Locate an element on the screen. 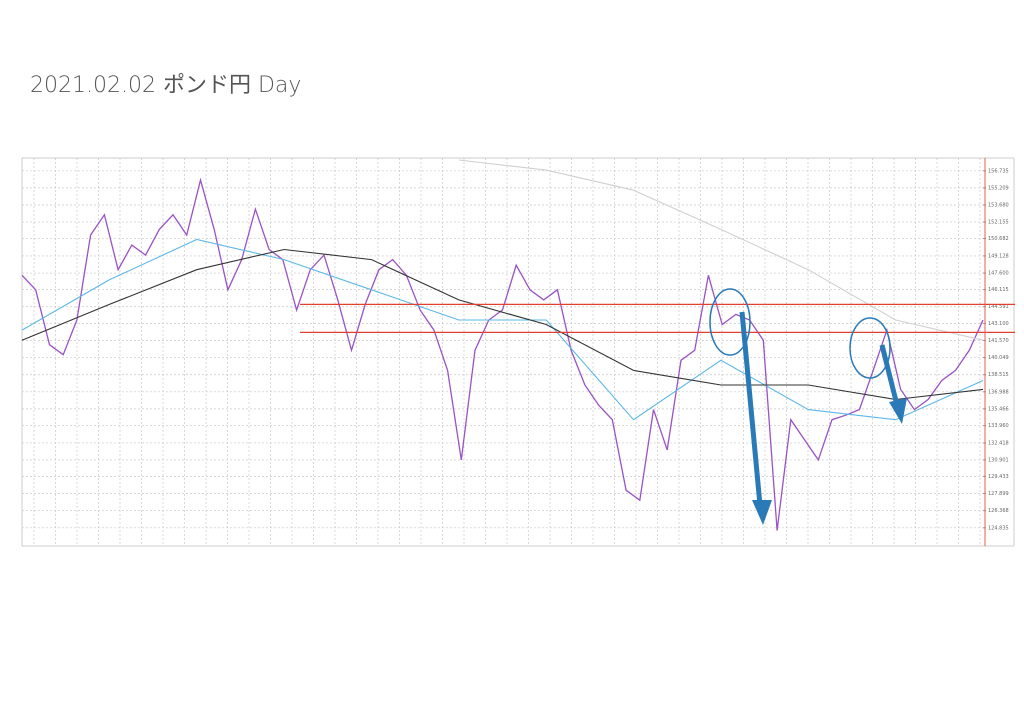 This screenshot has width=1024, height=722. y-tick-label: 152.155 is located at coordinates (998, 223).